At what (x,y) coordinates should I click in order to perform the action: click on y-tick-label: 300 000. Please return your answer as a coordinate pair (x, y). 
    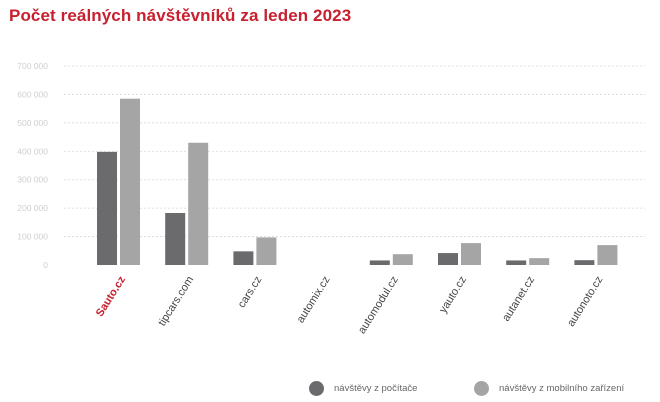
    Looking at the image, I should click on (32, 180).